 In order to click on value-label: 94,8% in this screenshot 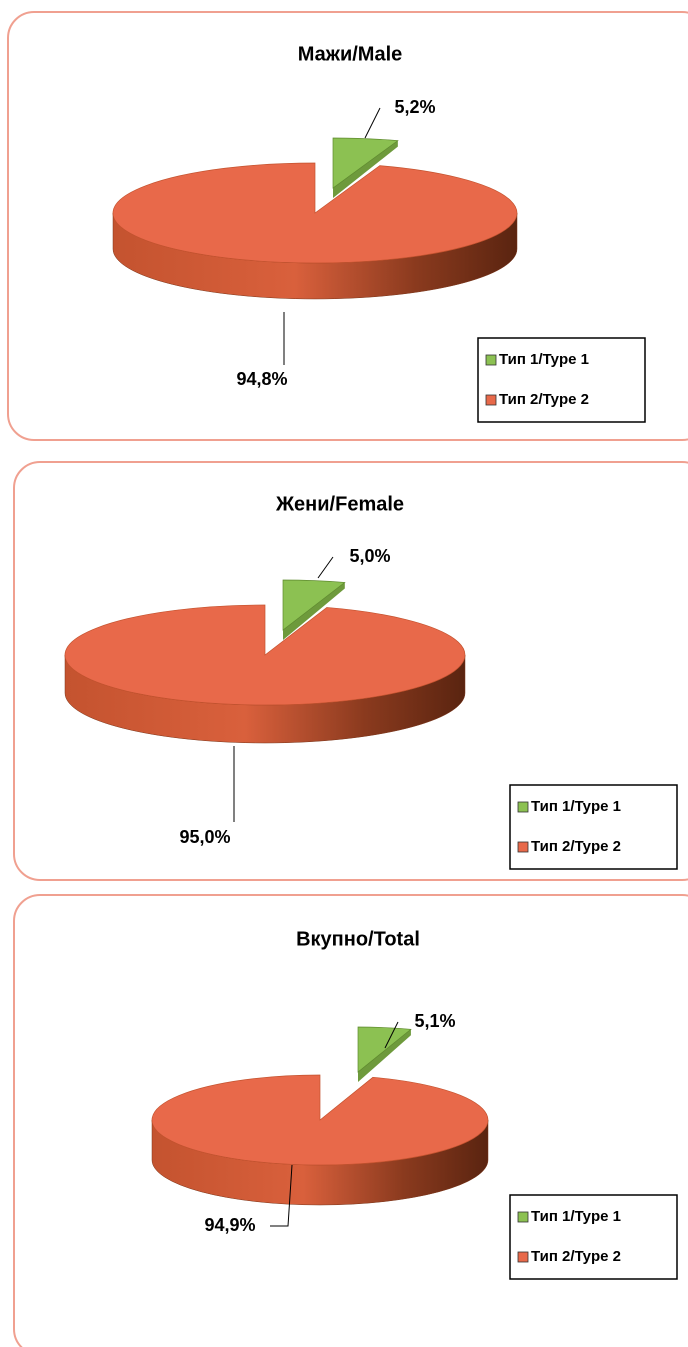, I will do `click(261, 379)`.